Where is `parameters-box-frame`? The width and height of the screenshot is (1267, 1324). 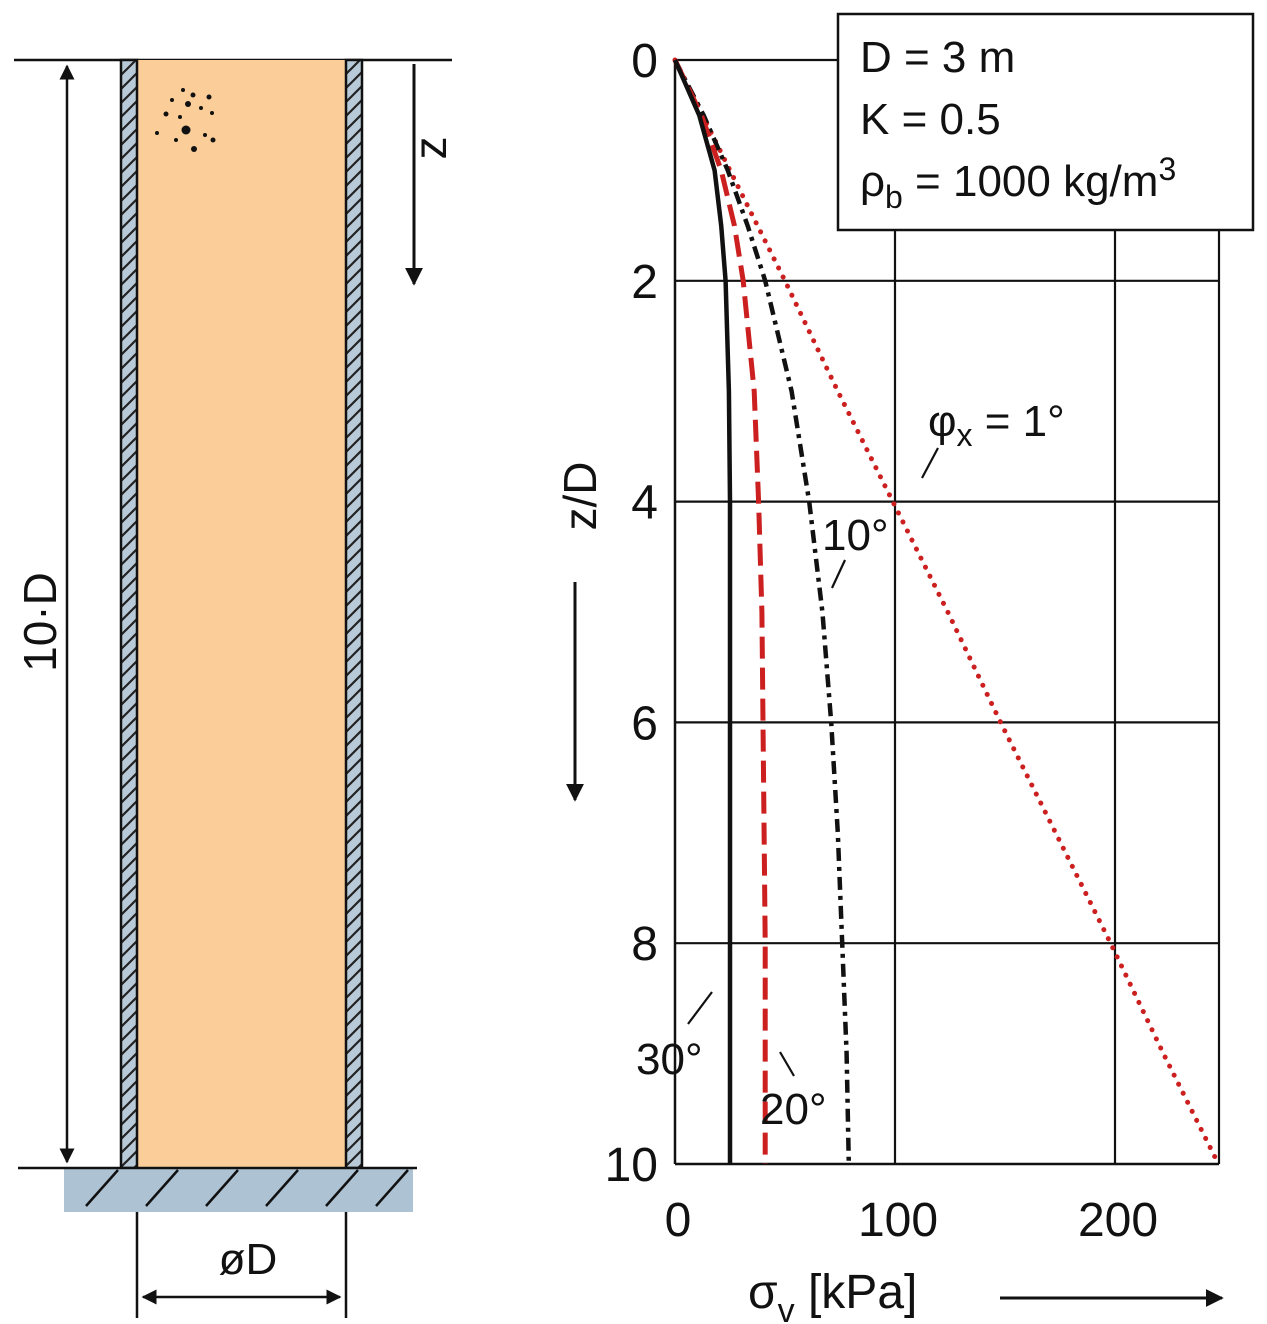 parameters-box-frame is located at coordinates (1045, 122).